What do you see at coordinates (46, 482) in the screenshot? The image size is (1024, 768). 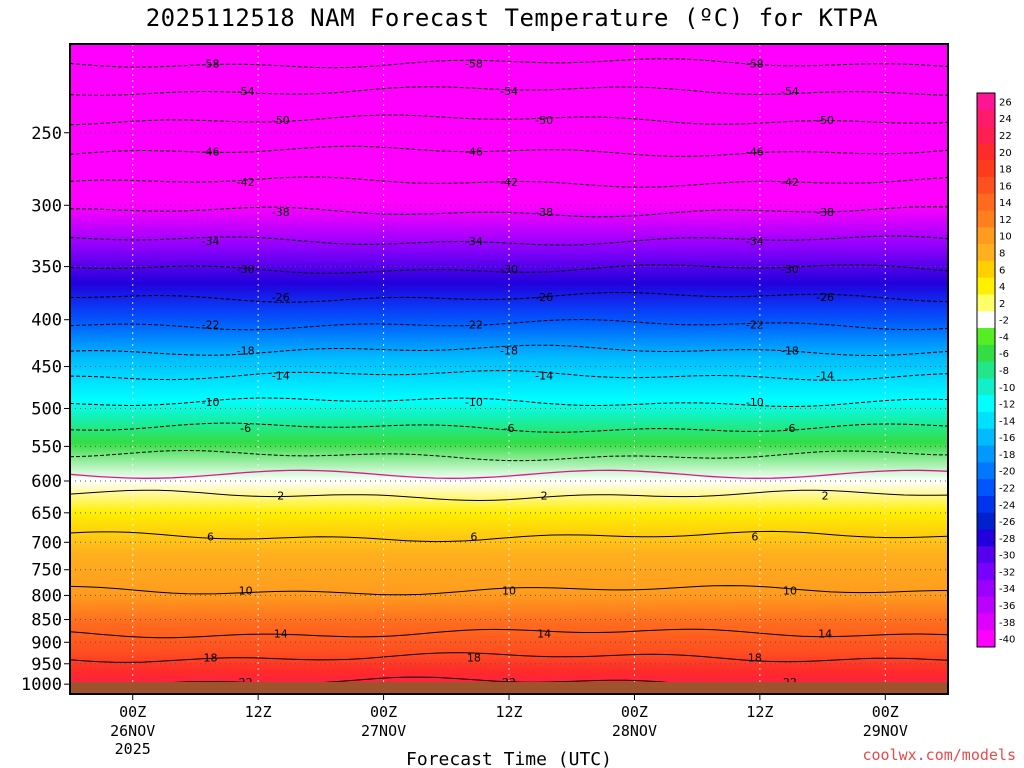 I see `y-tick-label: 600` at bounding box center [46, 482].